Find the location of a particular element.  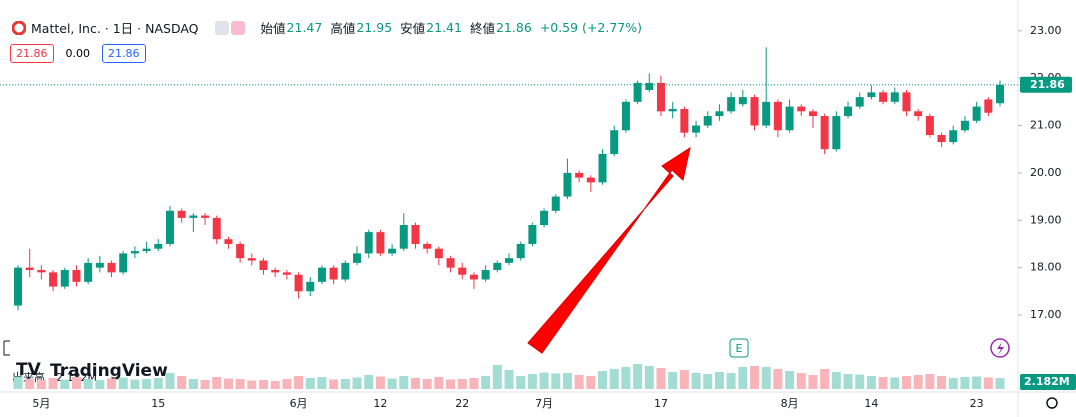

last-price-label: 21.86 is located at coordinates (1047, 84).